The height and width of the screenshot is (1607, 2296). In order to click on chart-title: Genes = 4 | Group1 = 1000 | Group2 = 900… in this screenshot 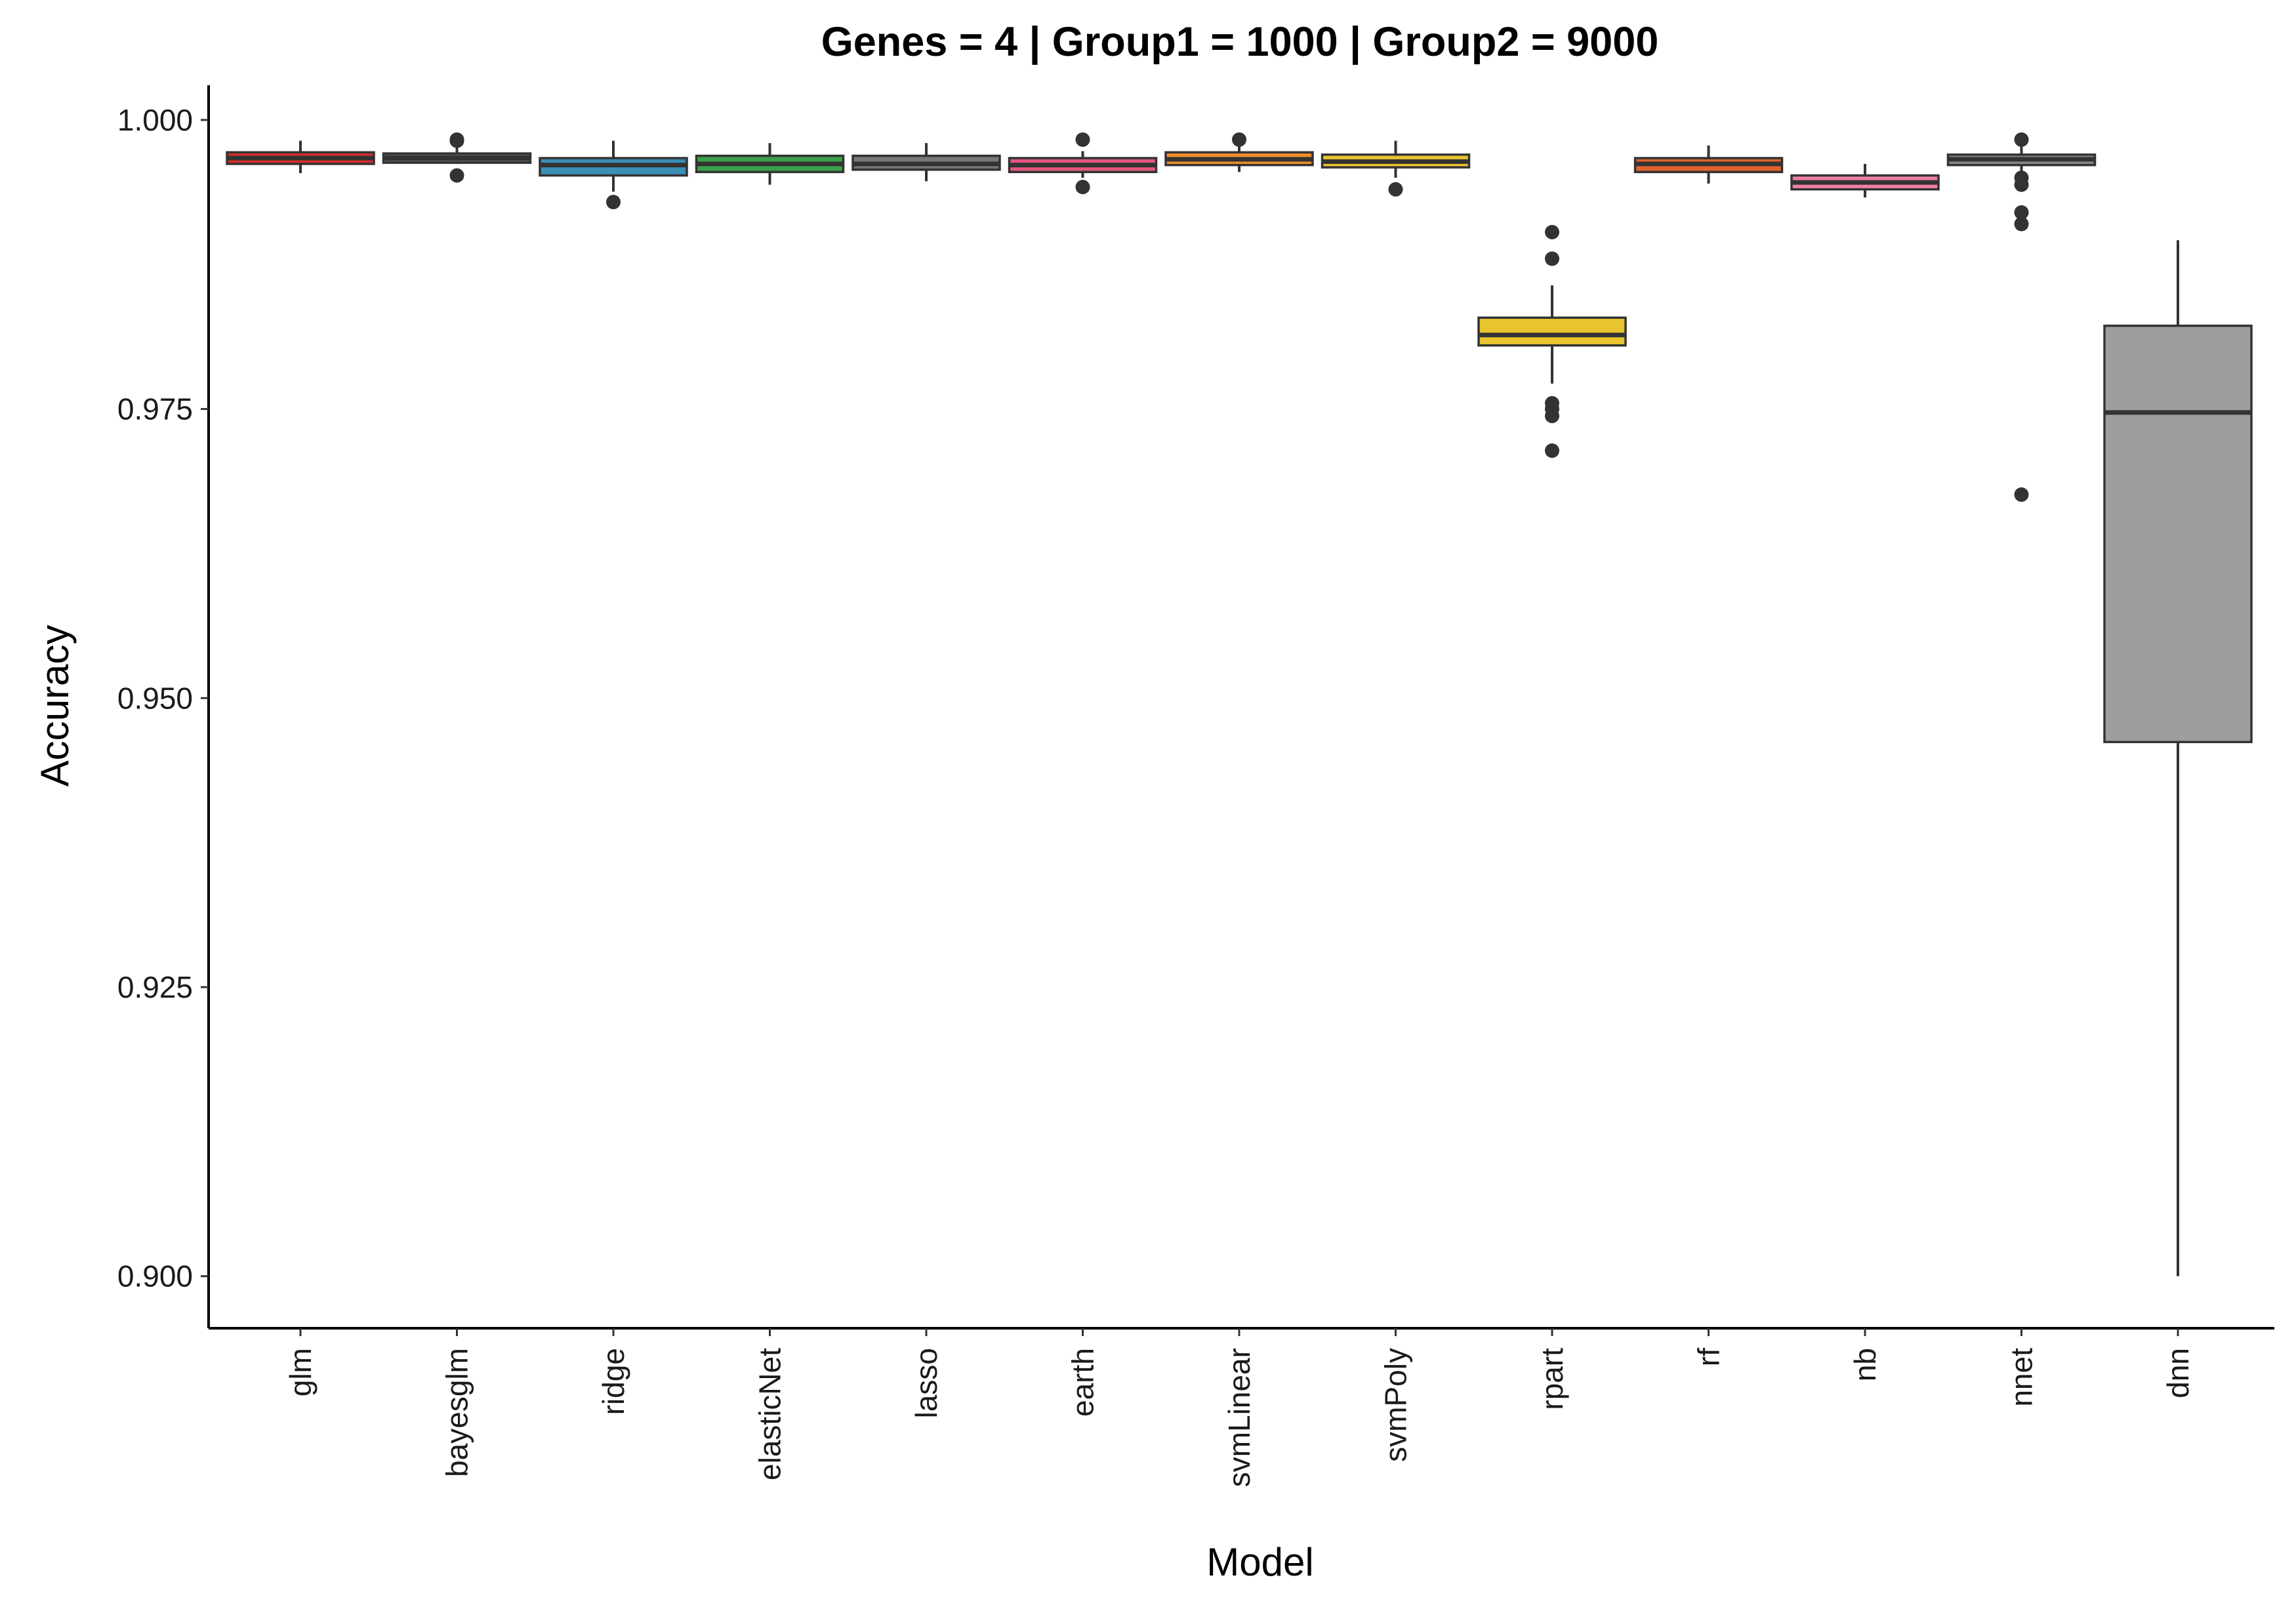, I will do `click(1240, 42)`.